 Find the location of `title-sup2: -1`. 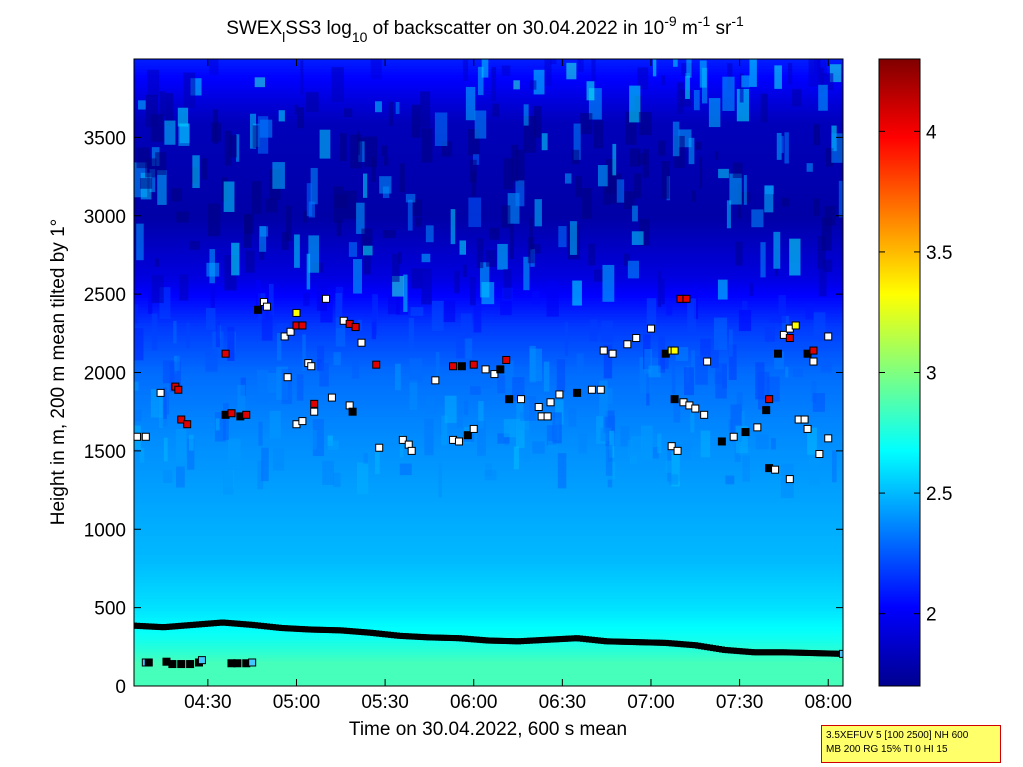

title-sup2: -1 is located at coordinates (704, 21).